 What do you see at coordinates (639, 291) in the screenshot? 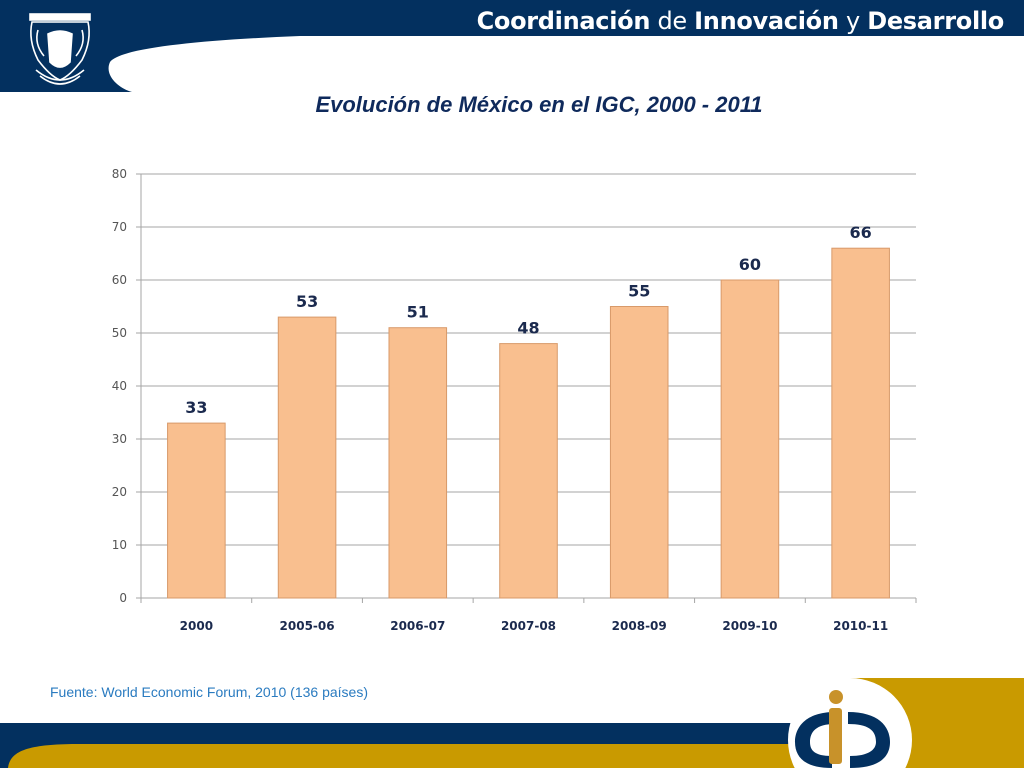
I see `data-label-2008-09: 55` at bounding box center [639, 291].